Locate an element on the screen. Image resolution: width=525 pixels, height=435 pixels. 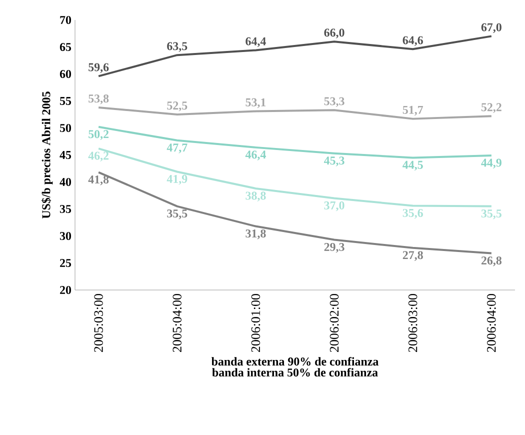
text: banda interna 50% de confianza is located at coordinates (295, 372).